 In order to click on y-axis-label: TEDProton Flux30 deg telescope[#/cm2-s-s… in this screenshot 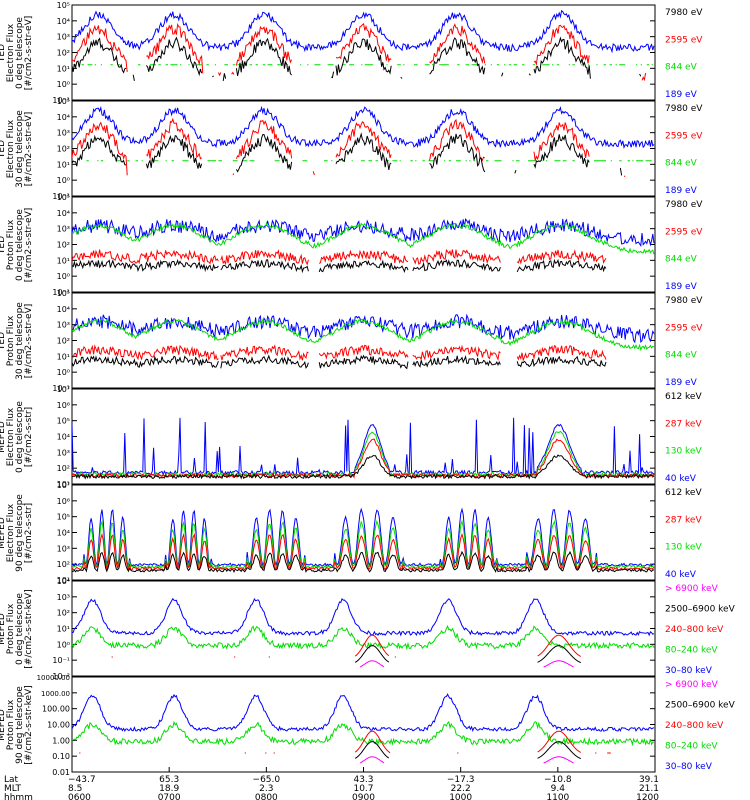, I will do `click(17, 341)`.